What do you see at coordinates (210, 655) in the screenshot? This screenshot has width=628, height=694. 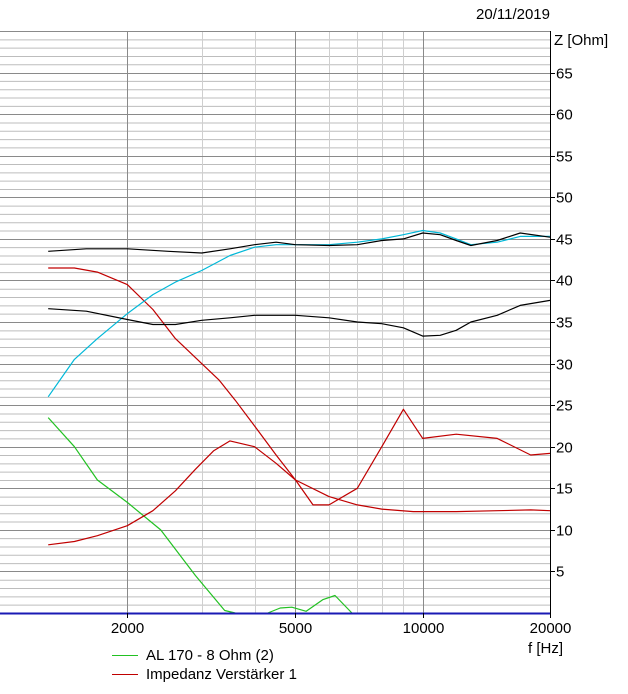 I see `legend-label: AL 170 - 8 Ohm (2)` at bounding box center [210, 655].